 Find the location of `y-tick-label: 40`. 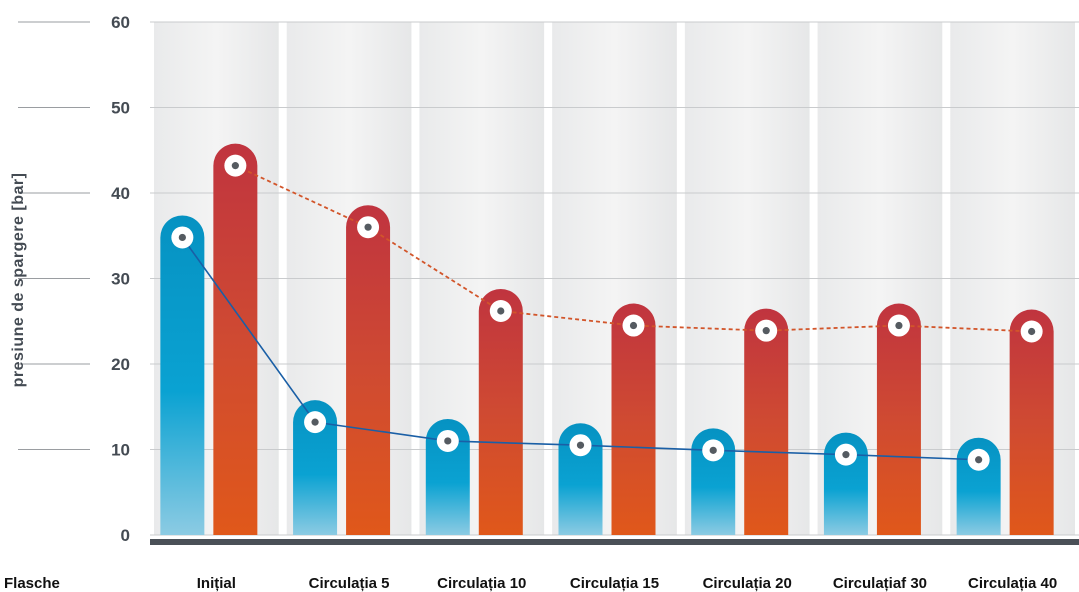

y-tick-label: 40 is located at coordinates (120, 193).